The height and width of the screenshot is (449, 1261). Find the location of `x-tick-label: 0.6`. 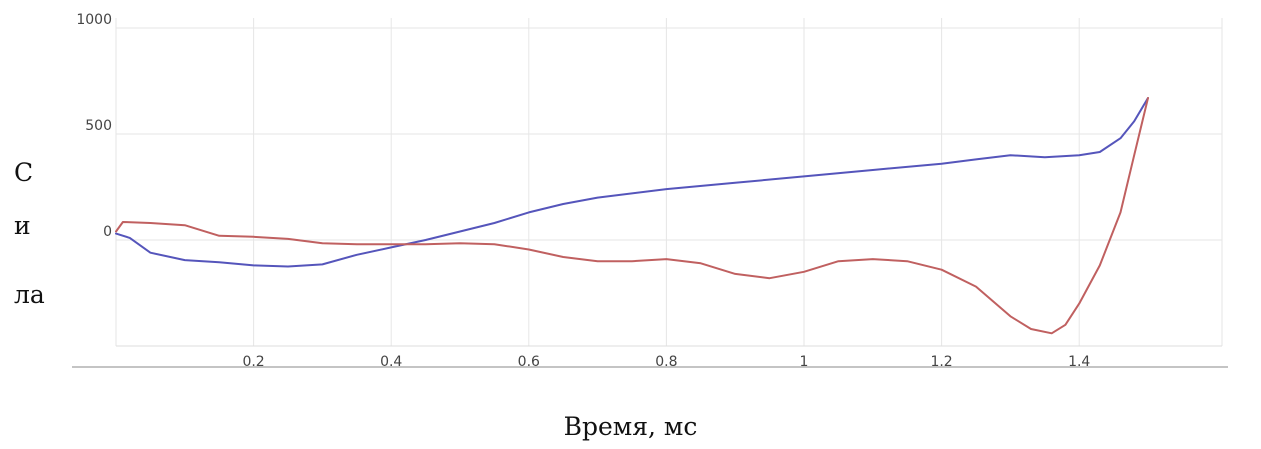

x-tick-label: 0.6 is located at coordinates (529, 362).